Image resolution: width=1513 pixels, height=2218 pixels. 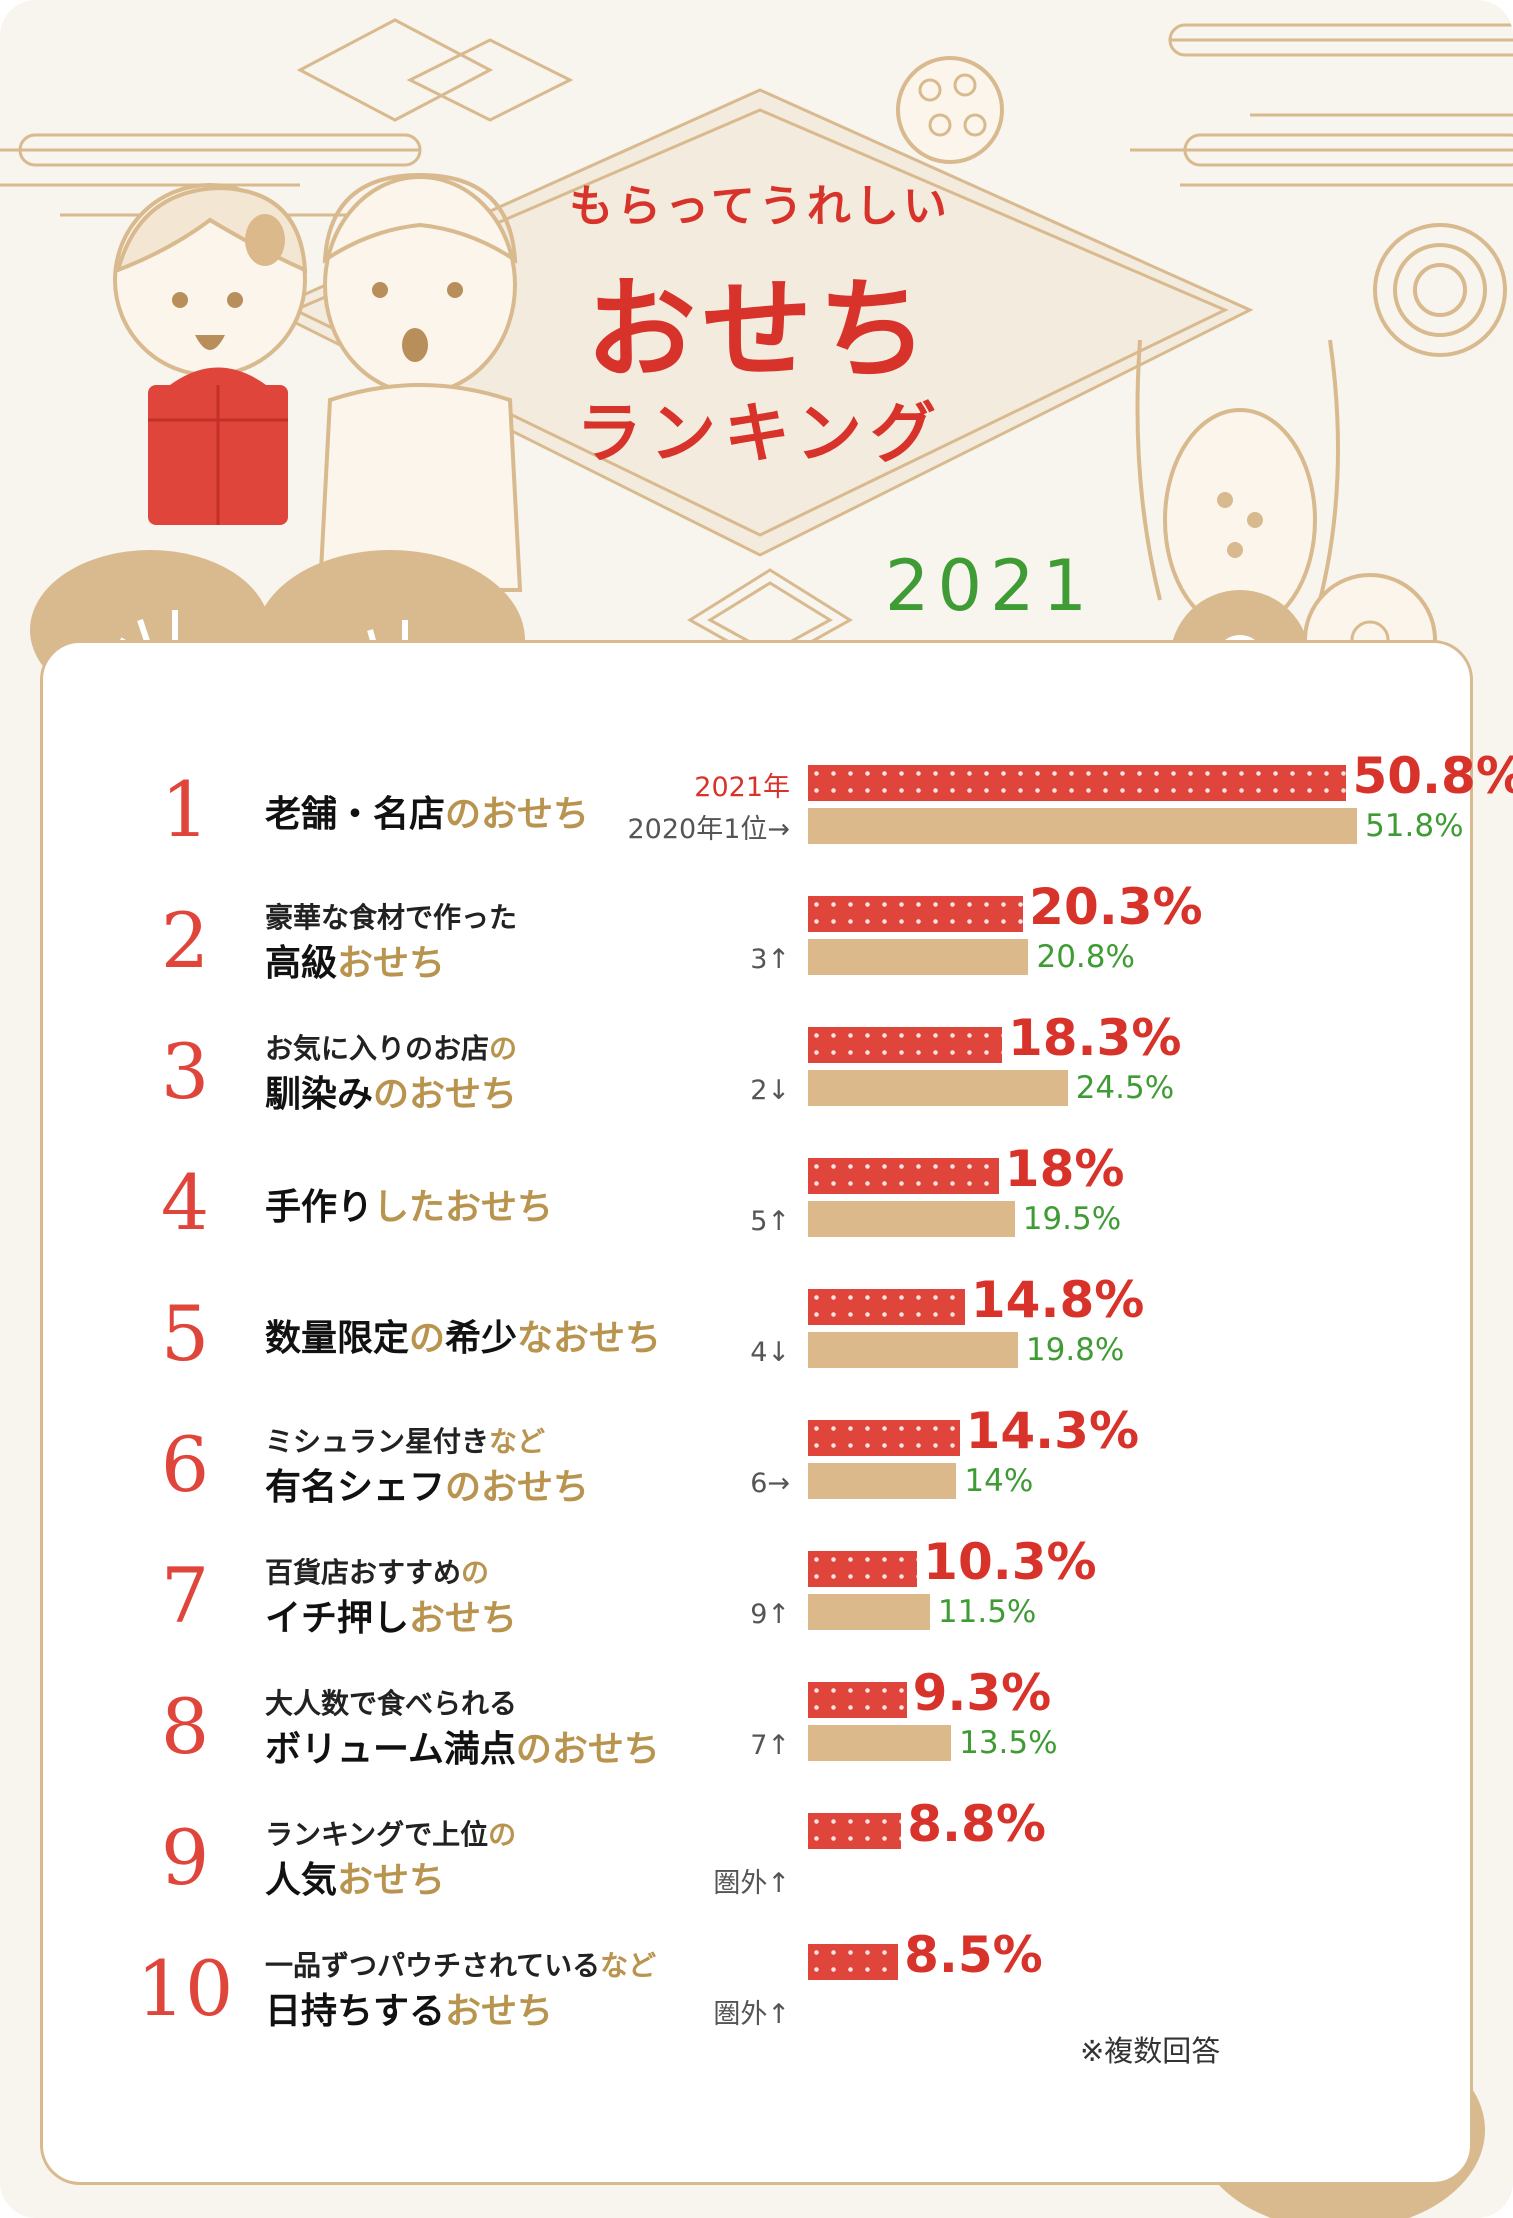 What do you see at coordinates (463, 1335) in the screenshot?
I see `item-label-line2: 数量限定の希少なおせち` at bounding box center [463, 1335].